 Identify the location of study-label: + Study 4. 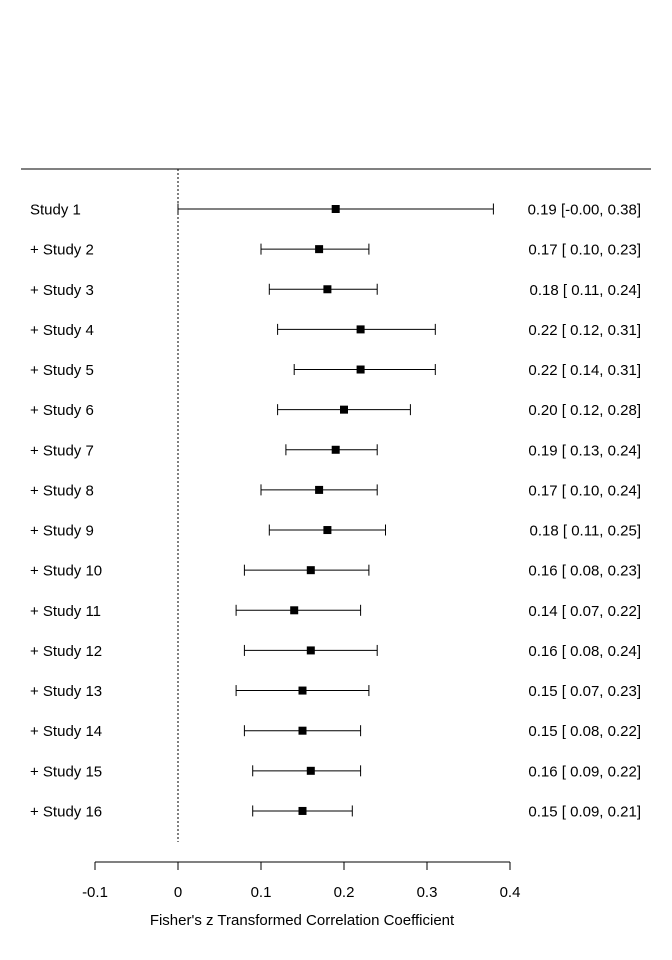
(62, 330).